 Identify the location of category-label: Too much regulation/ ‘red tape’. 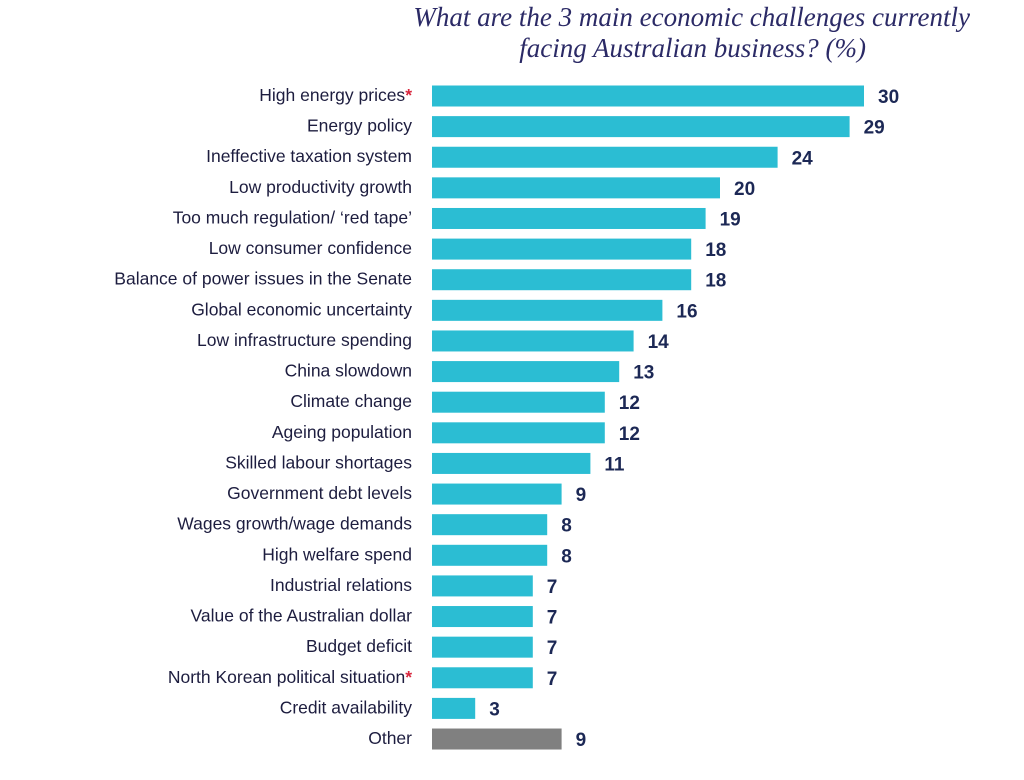
(292, 217).